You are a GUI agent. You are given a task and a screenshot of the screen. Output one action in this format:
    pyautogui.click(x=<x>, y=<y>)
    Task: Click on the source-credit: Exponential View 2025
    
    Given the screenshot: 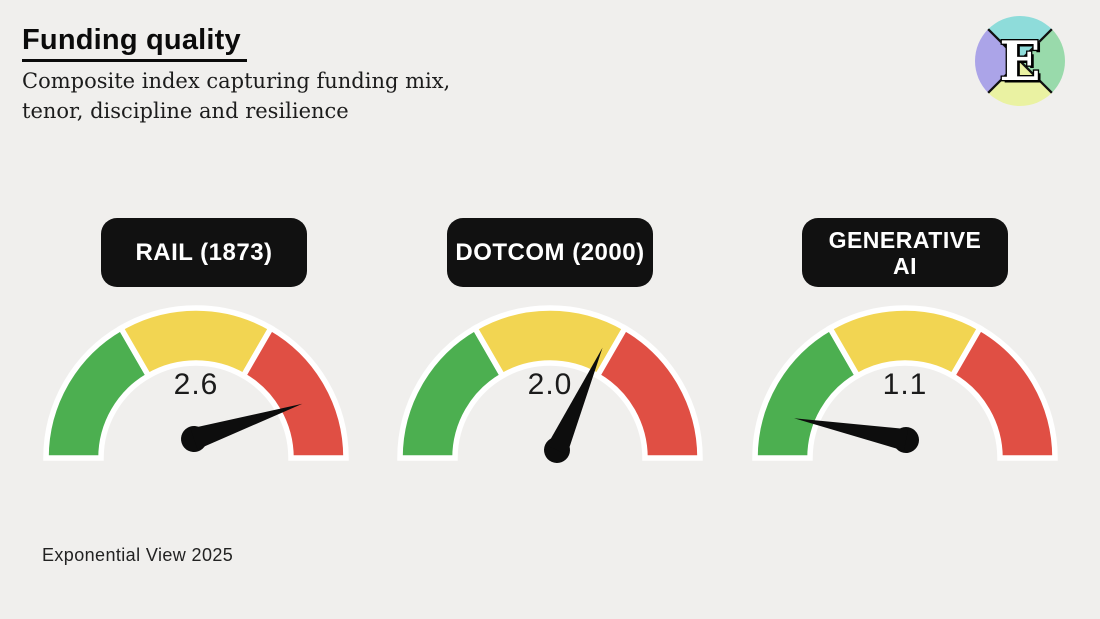 What is the action you would take?
    pyautogui.click(x=138, y=555)
    